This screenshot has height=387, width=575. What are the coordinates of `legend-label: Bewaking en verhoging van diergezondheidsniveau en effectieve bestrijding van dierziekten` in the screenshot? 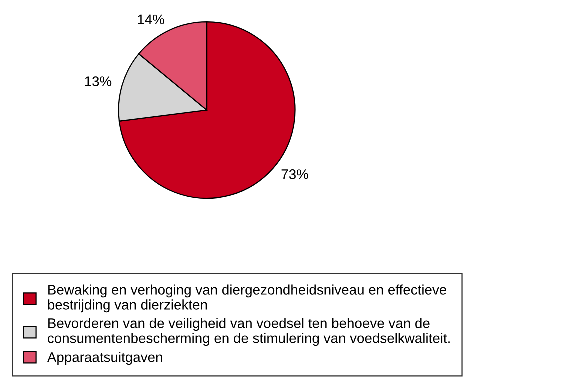 It's located at (247, 298).